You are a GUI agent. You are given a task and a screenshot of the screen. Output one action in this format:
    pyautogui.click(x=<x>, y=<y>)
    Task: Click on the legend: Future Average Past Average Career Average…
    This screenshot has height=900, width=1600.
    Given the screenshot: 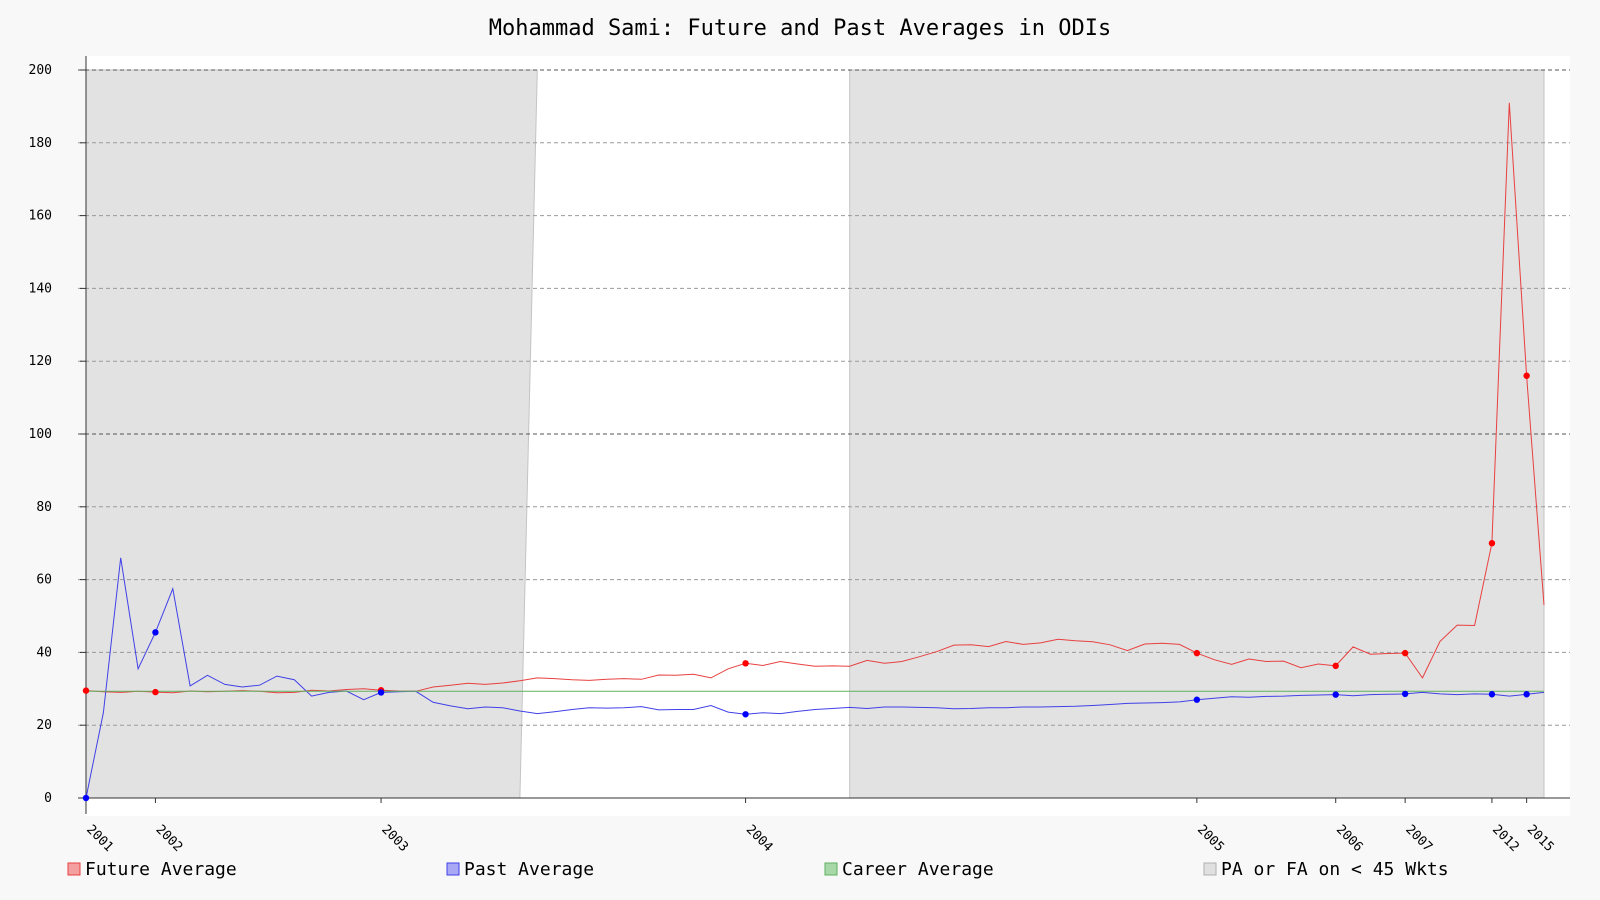 What is the action you would take?
    pyautogui.click(x=758, y=869)
    